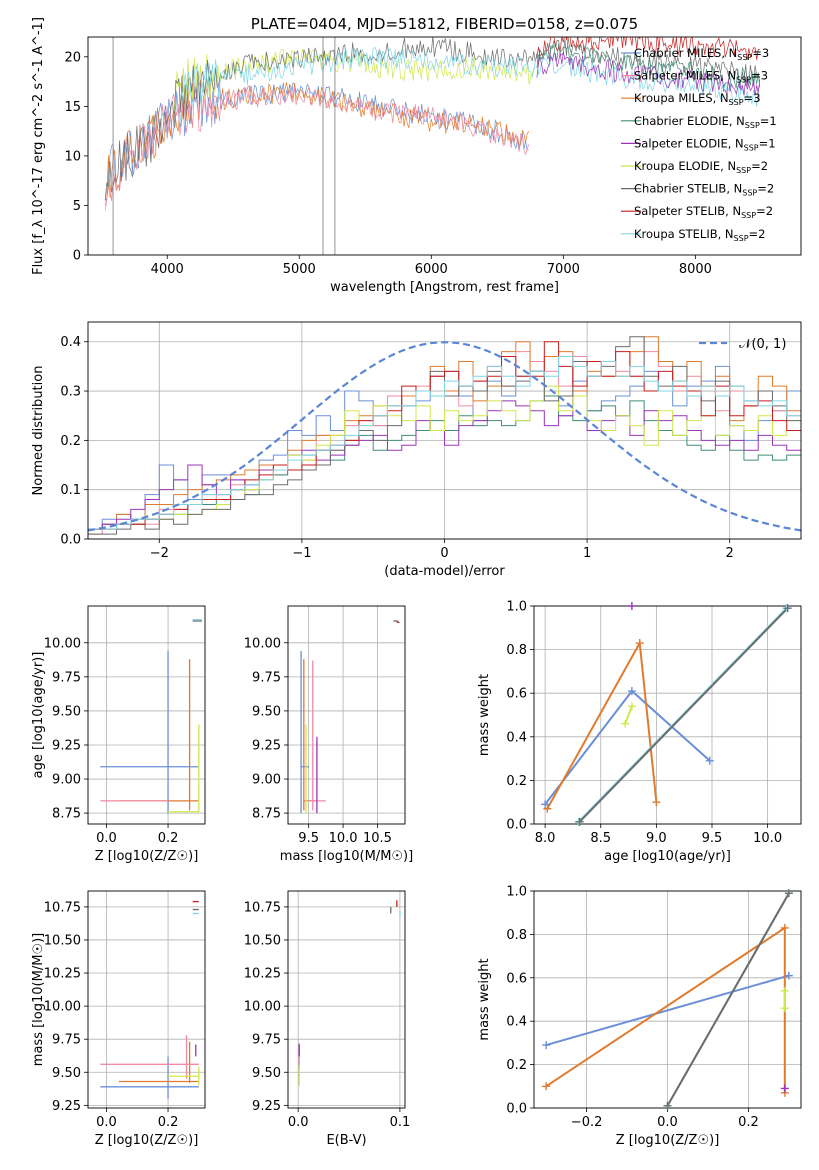 This screenshot has width=819, height=1170. Describe the element at coordinates (704, 190) in the screenshot. I see `legend-label: Chabrier STELIB, NSSP=2` at that location.